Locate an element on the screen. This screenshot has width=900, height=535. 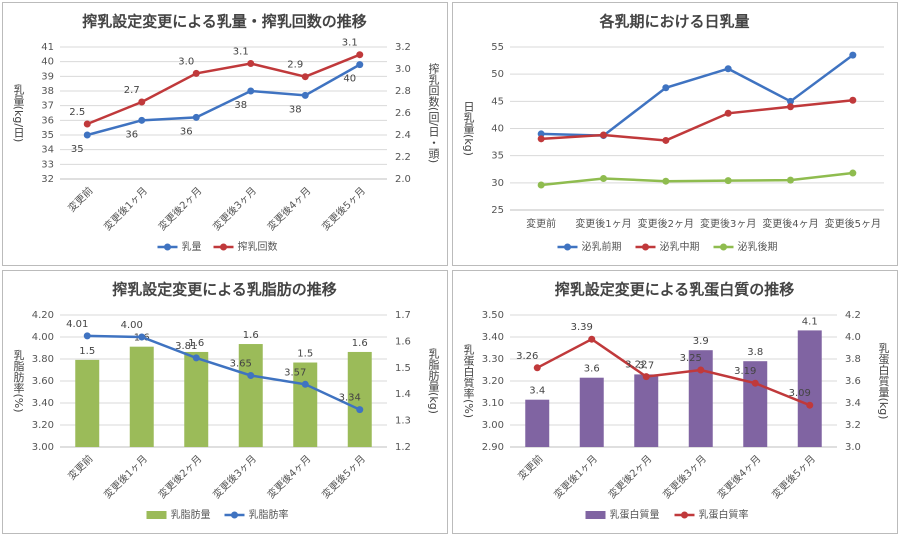
value-label: 3.1 is located at coordinates (350, 43).